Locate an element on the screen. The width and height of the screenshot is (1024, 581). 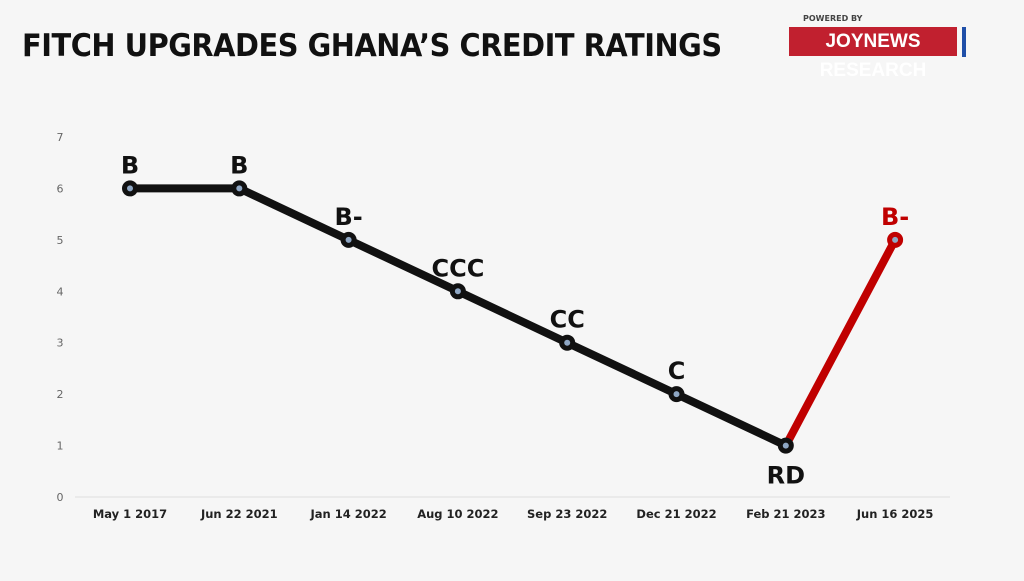
x-tick-label: Dec 21 2022 is located at coordinates (676, 514).